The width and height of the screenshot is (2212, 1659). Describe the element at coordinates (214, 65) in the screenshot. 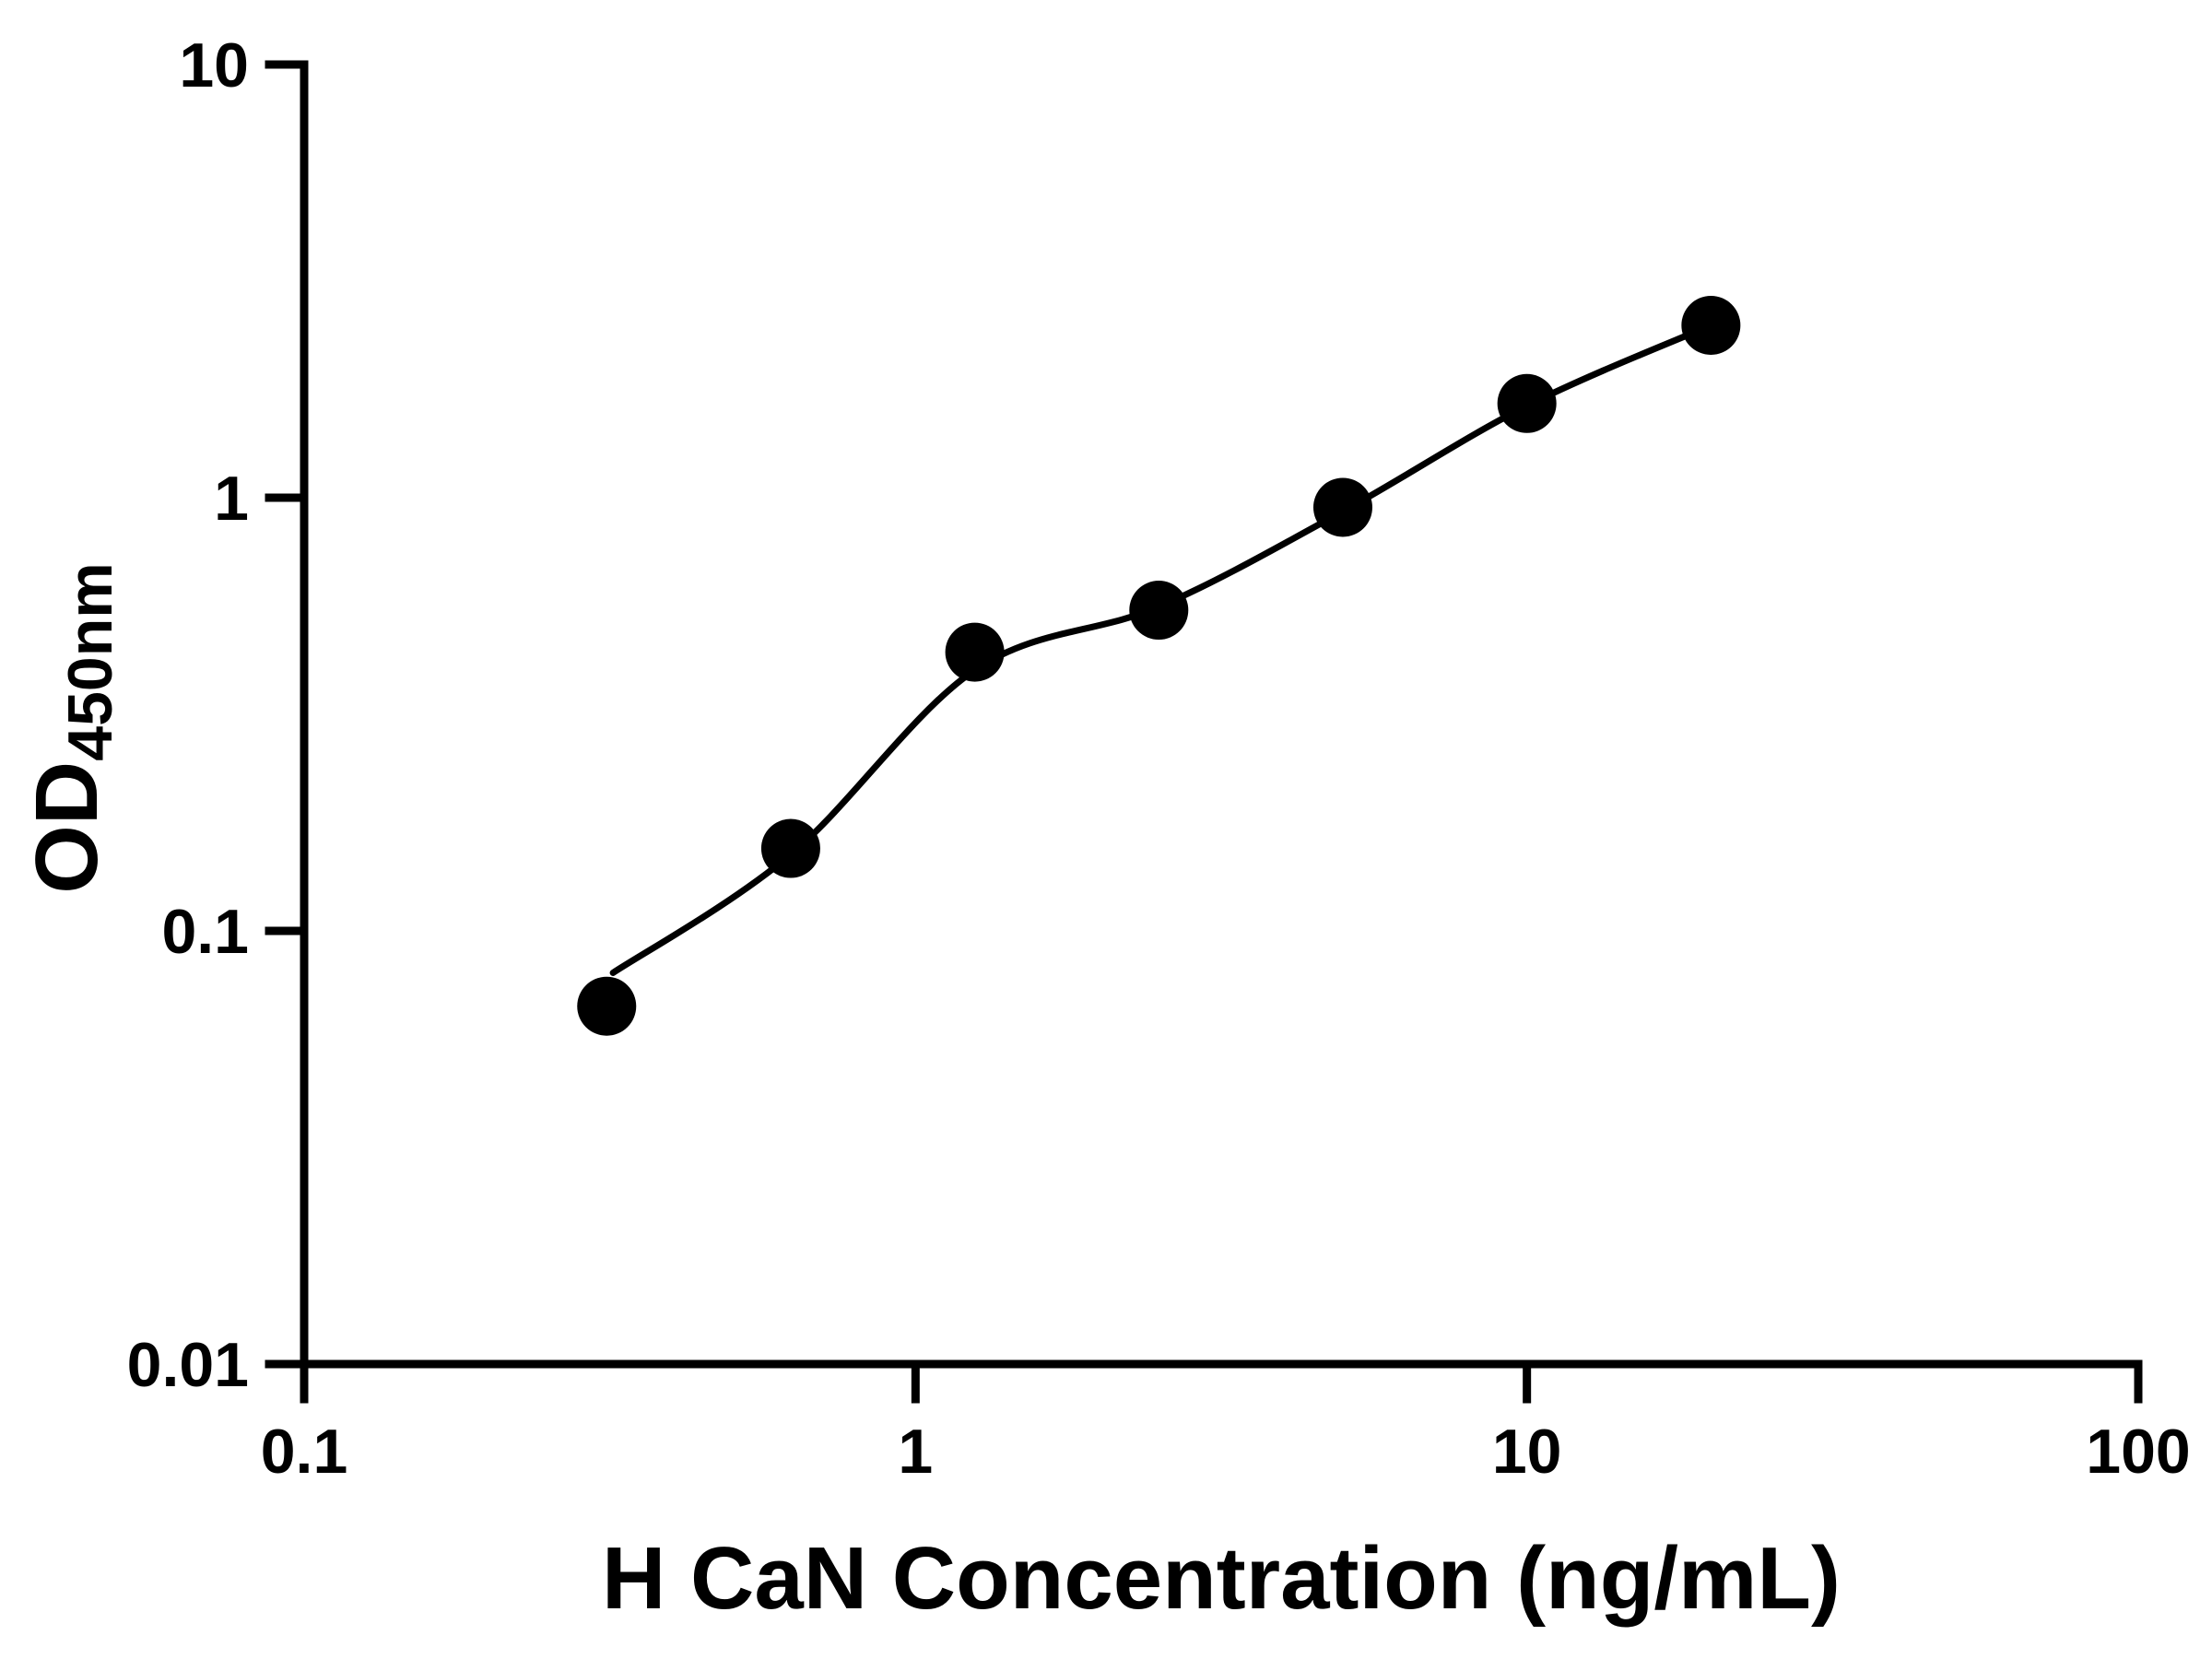

I see `y-tick-label: 10` at that location.